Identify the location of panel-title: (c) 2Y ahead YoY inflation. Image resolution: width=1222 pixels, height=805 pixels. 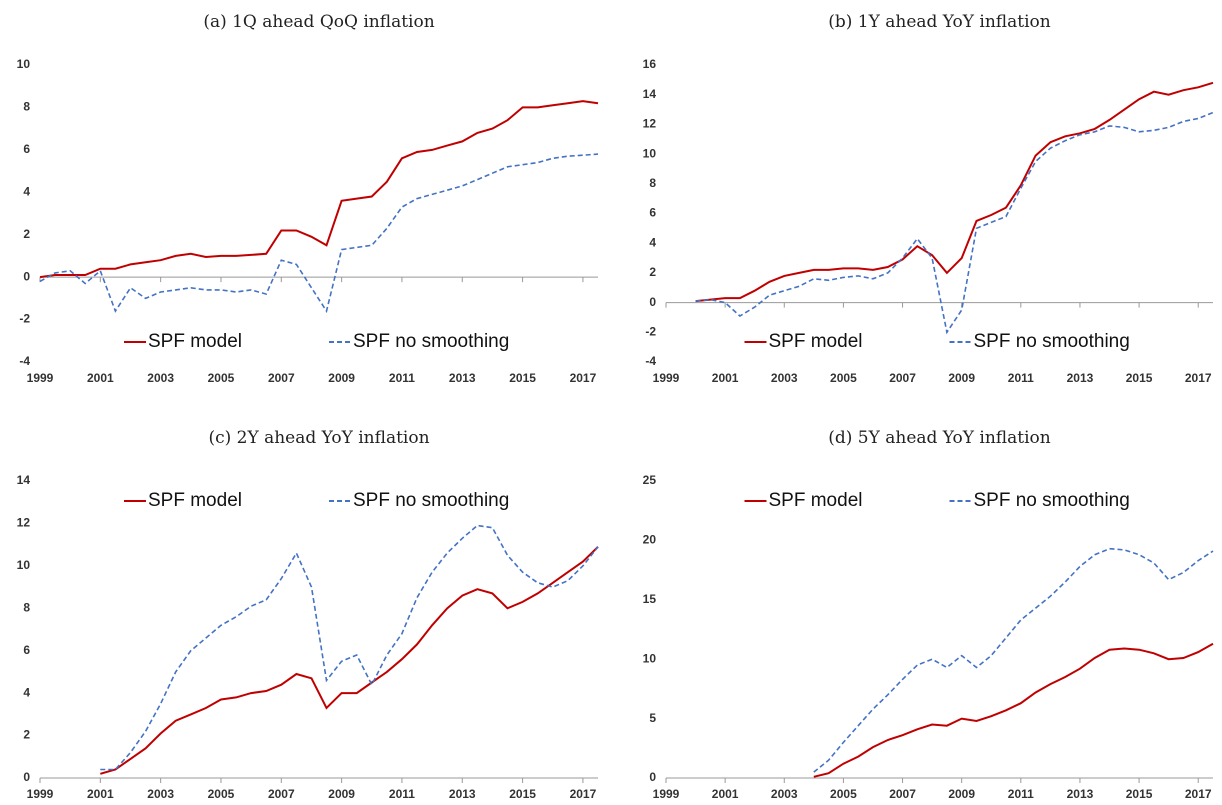
(318, 438).